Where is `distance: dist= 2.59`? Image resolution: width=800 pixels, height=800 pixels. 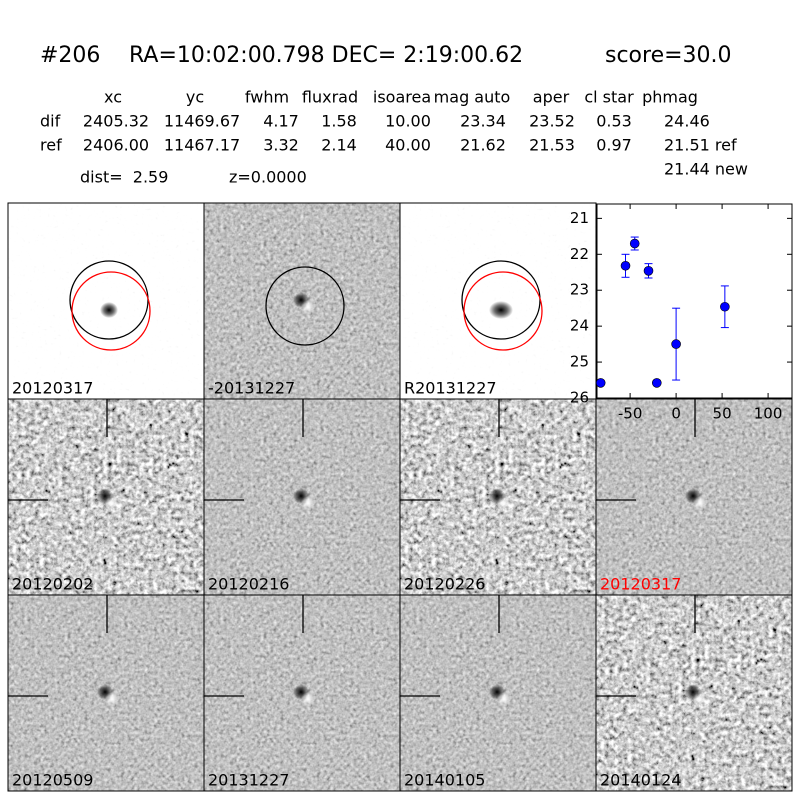
distance: dist= 2.59 is located at coordinates (124, 177).